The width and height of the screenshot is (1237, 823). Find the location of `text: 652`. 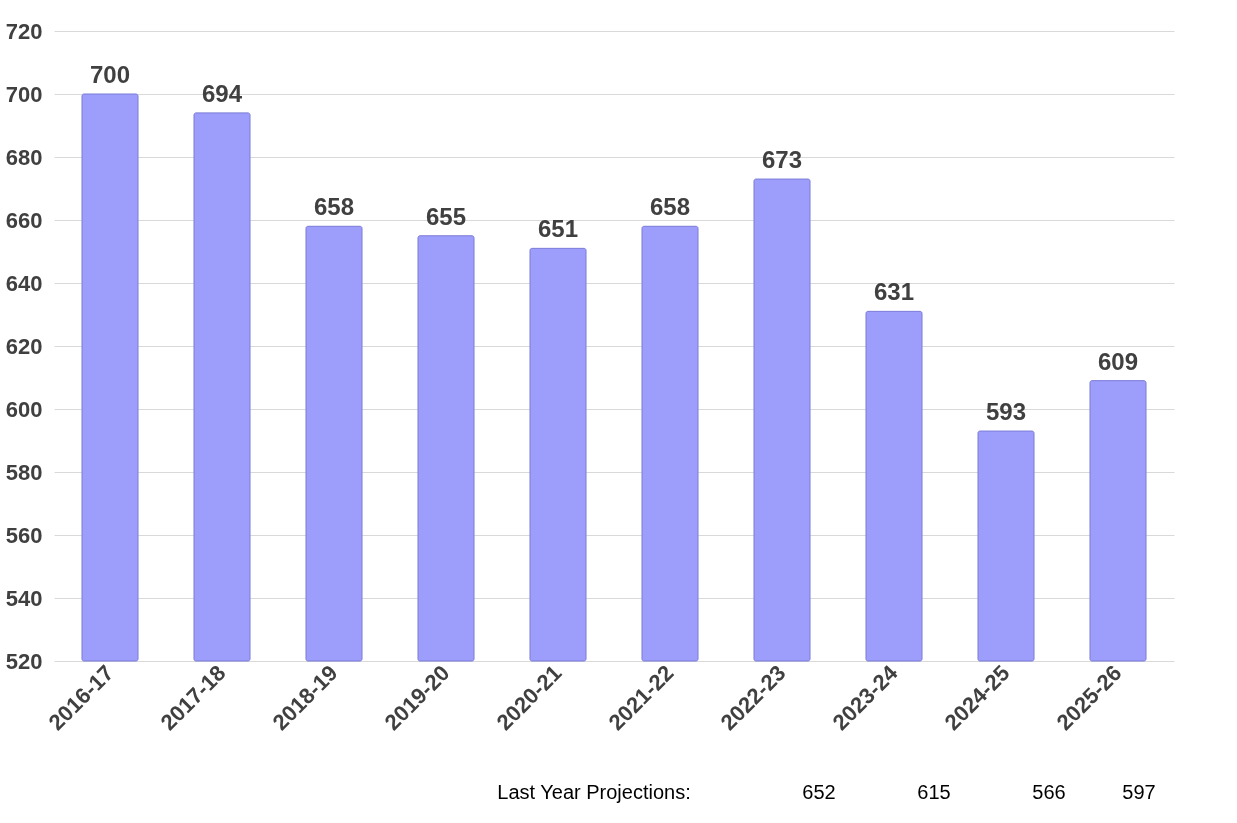

text: 652 is located at coordinates (819, 792).